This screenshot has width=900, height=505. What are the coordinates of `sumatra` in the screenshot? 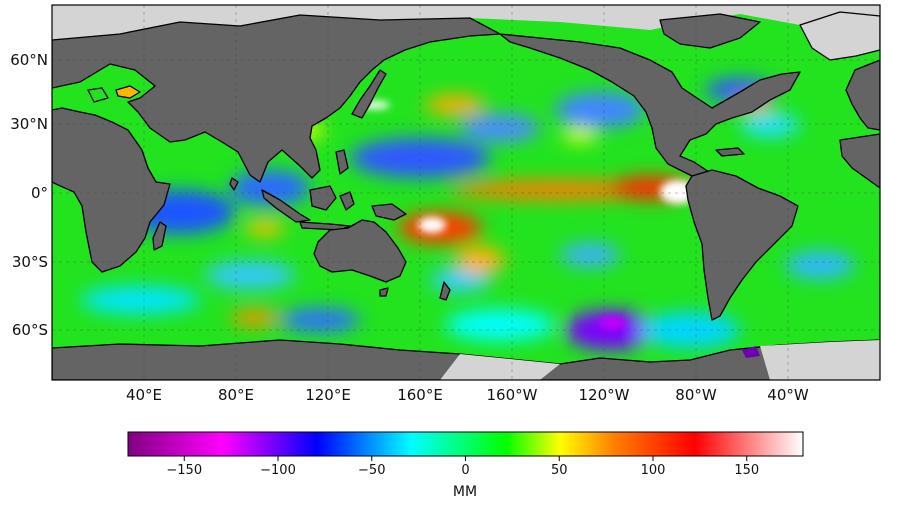 It's located at (286, 206).